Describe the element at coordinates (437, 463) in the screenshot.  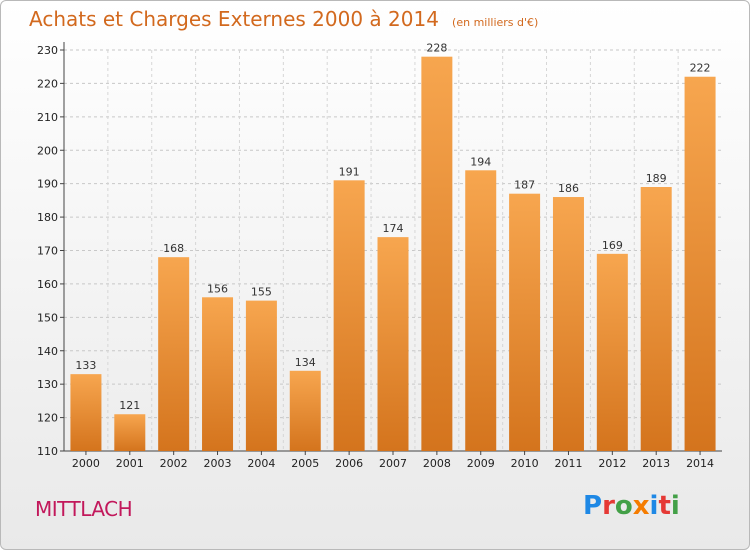
I see `x-tick-label: 2008` at that location.